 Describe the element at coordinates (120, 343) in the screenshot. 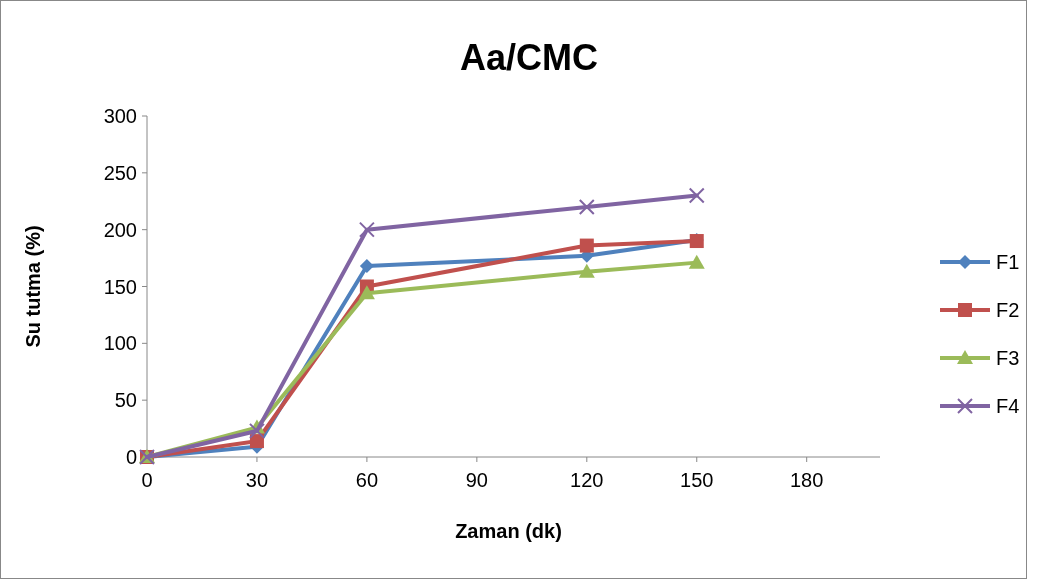

I see `y-tick-label: 100` at that location.